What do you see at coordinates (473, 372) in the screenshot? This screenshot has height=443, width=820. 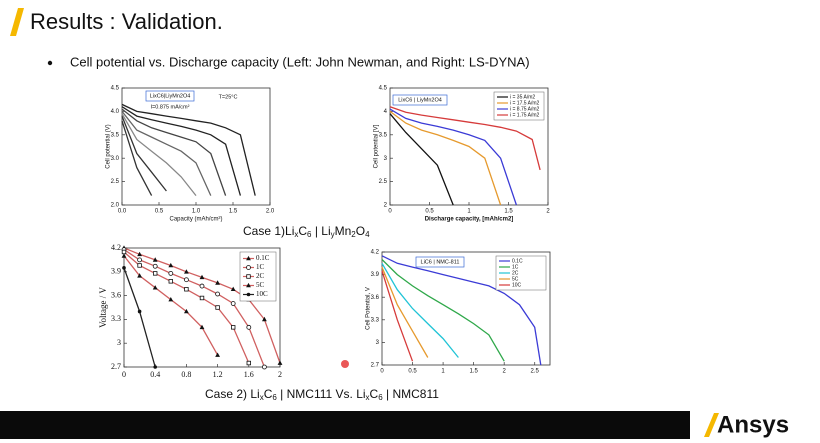 I see `x-tick-label: 1.5` at bounding box center [473, 372].